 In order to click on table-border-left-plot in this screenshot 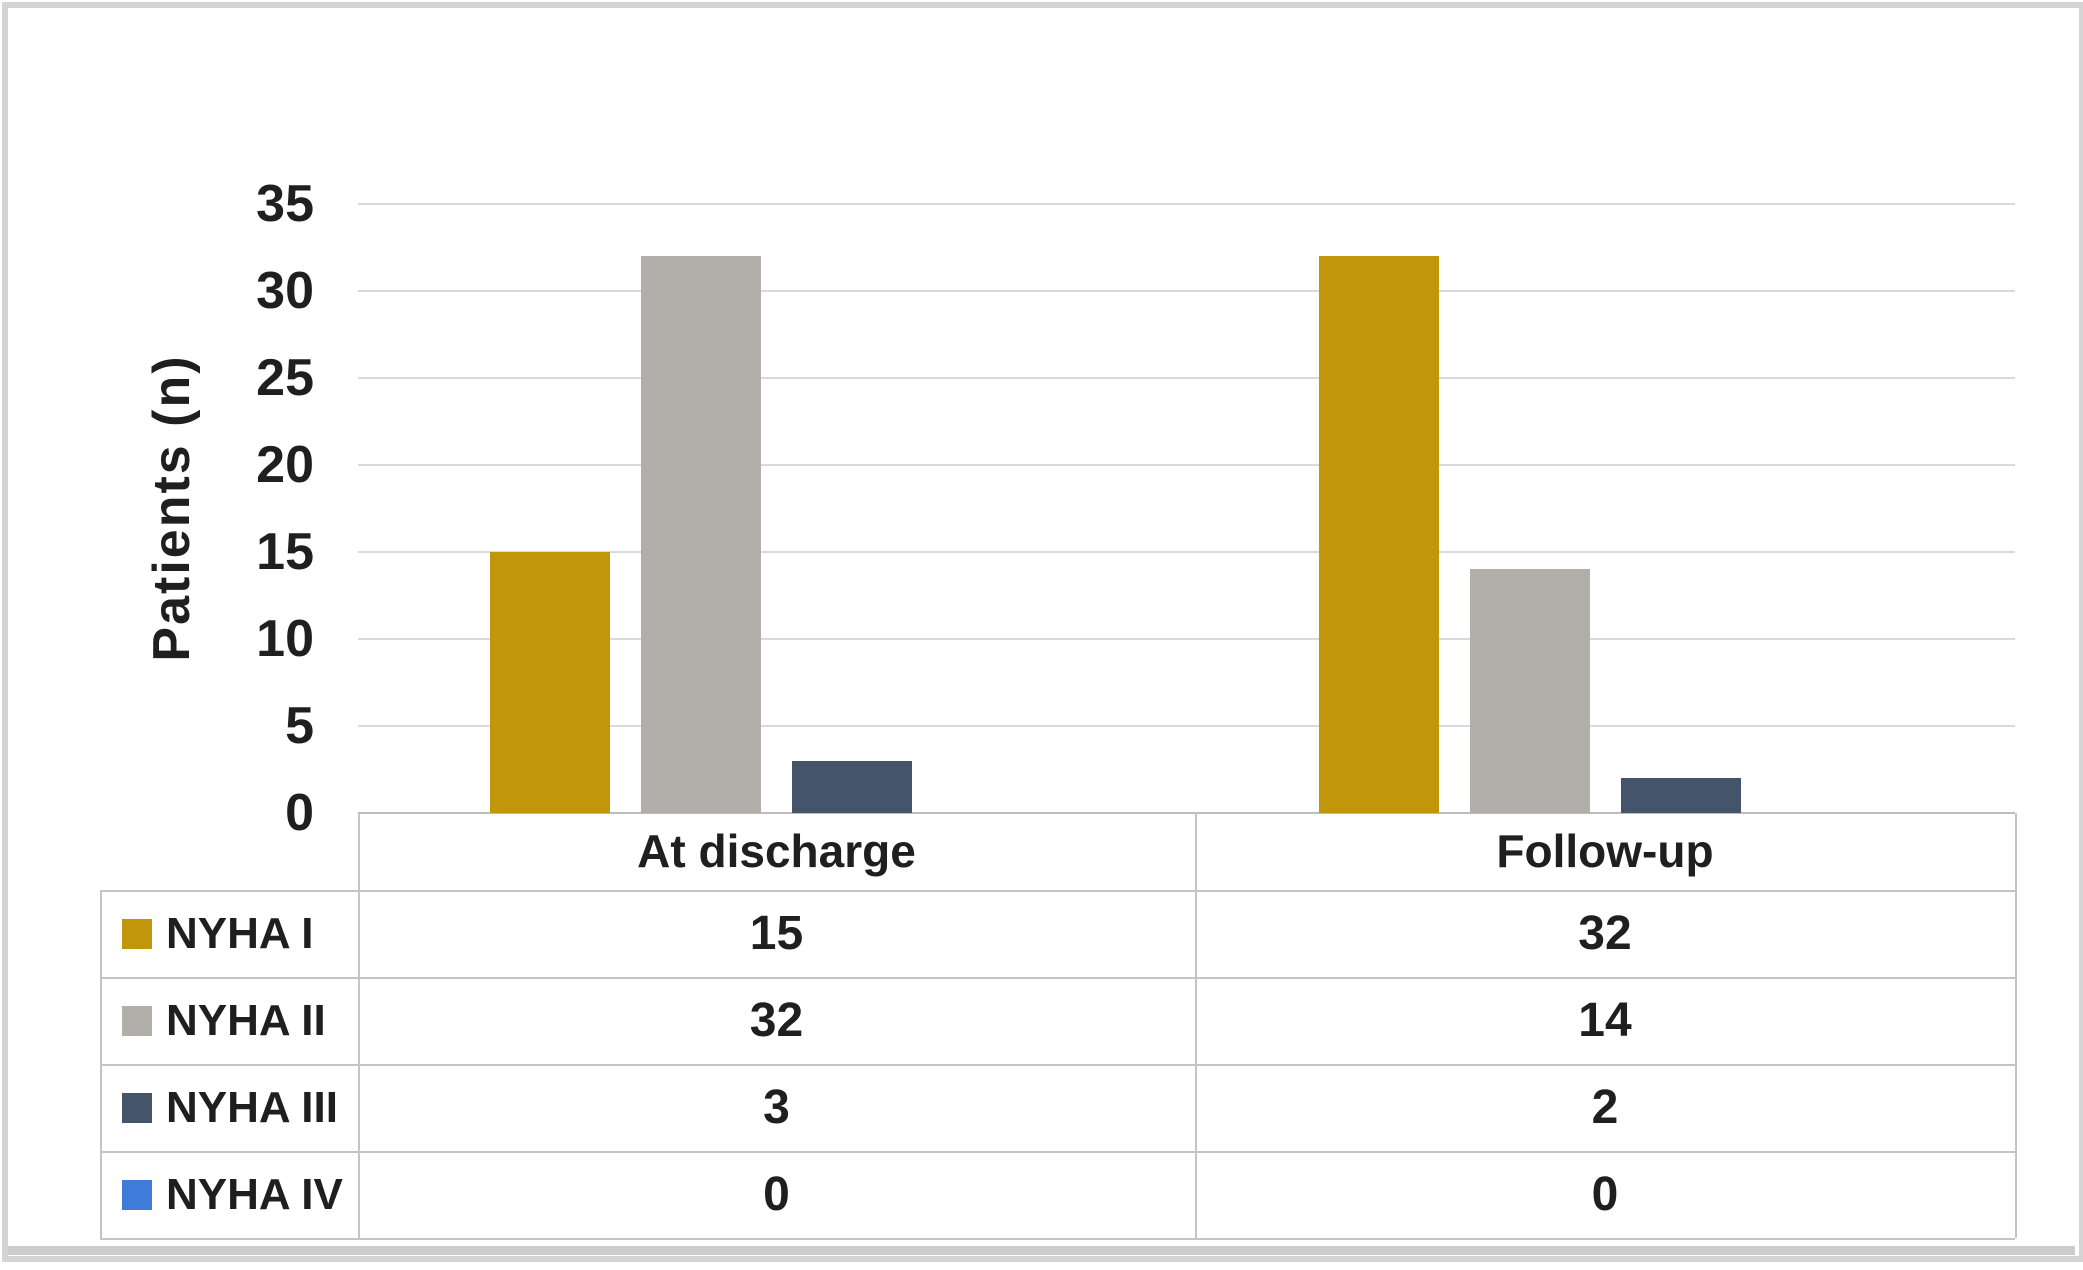, I will do `click(359, 1025)`.